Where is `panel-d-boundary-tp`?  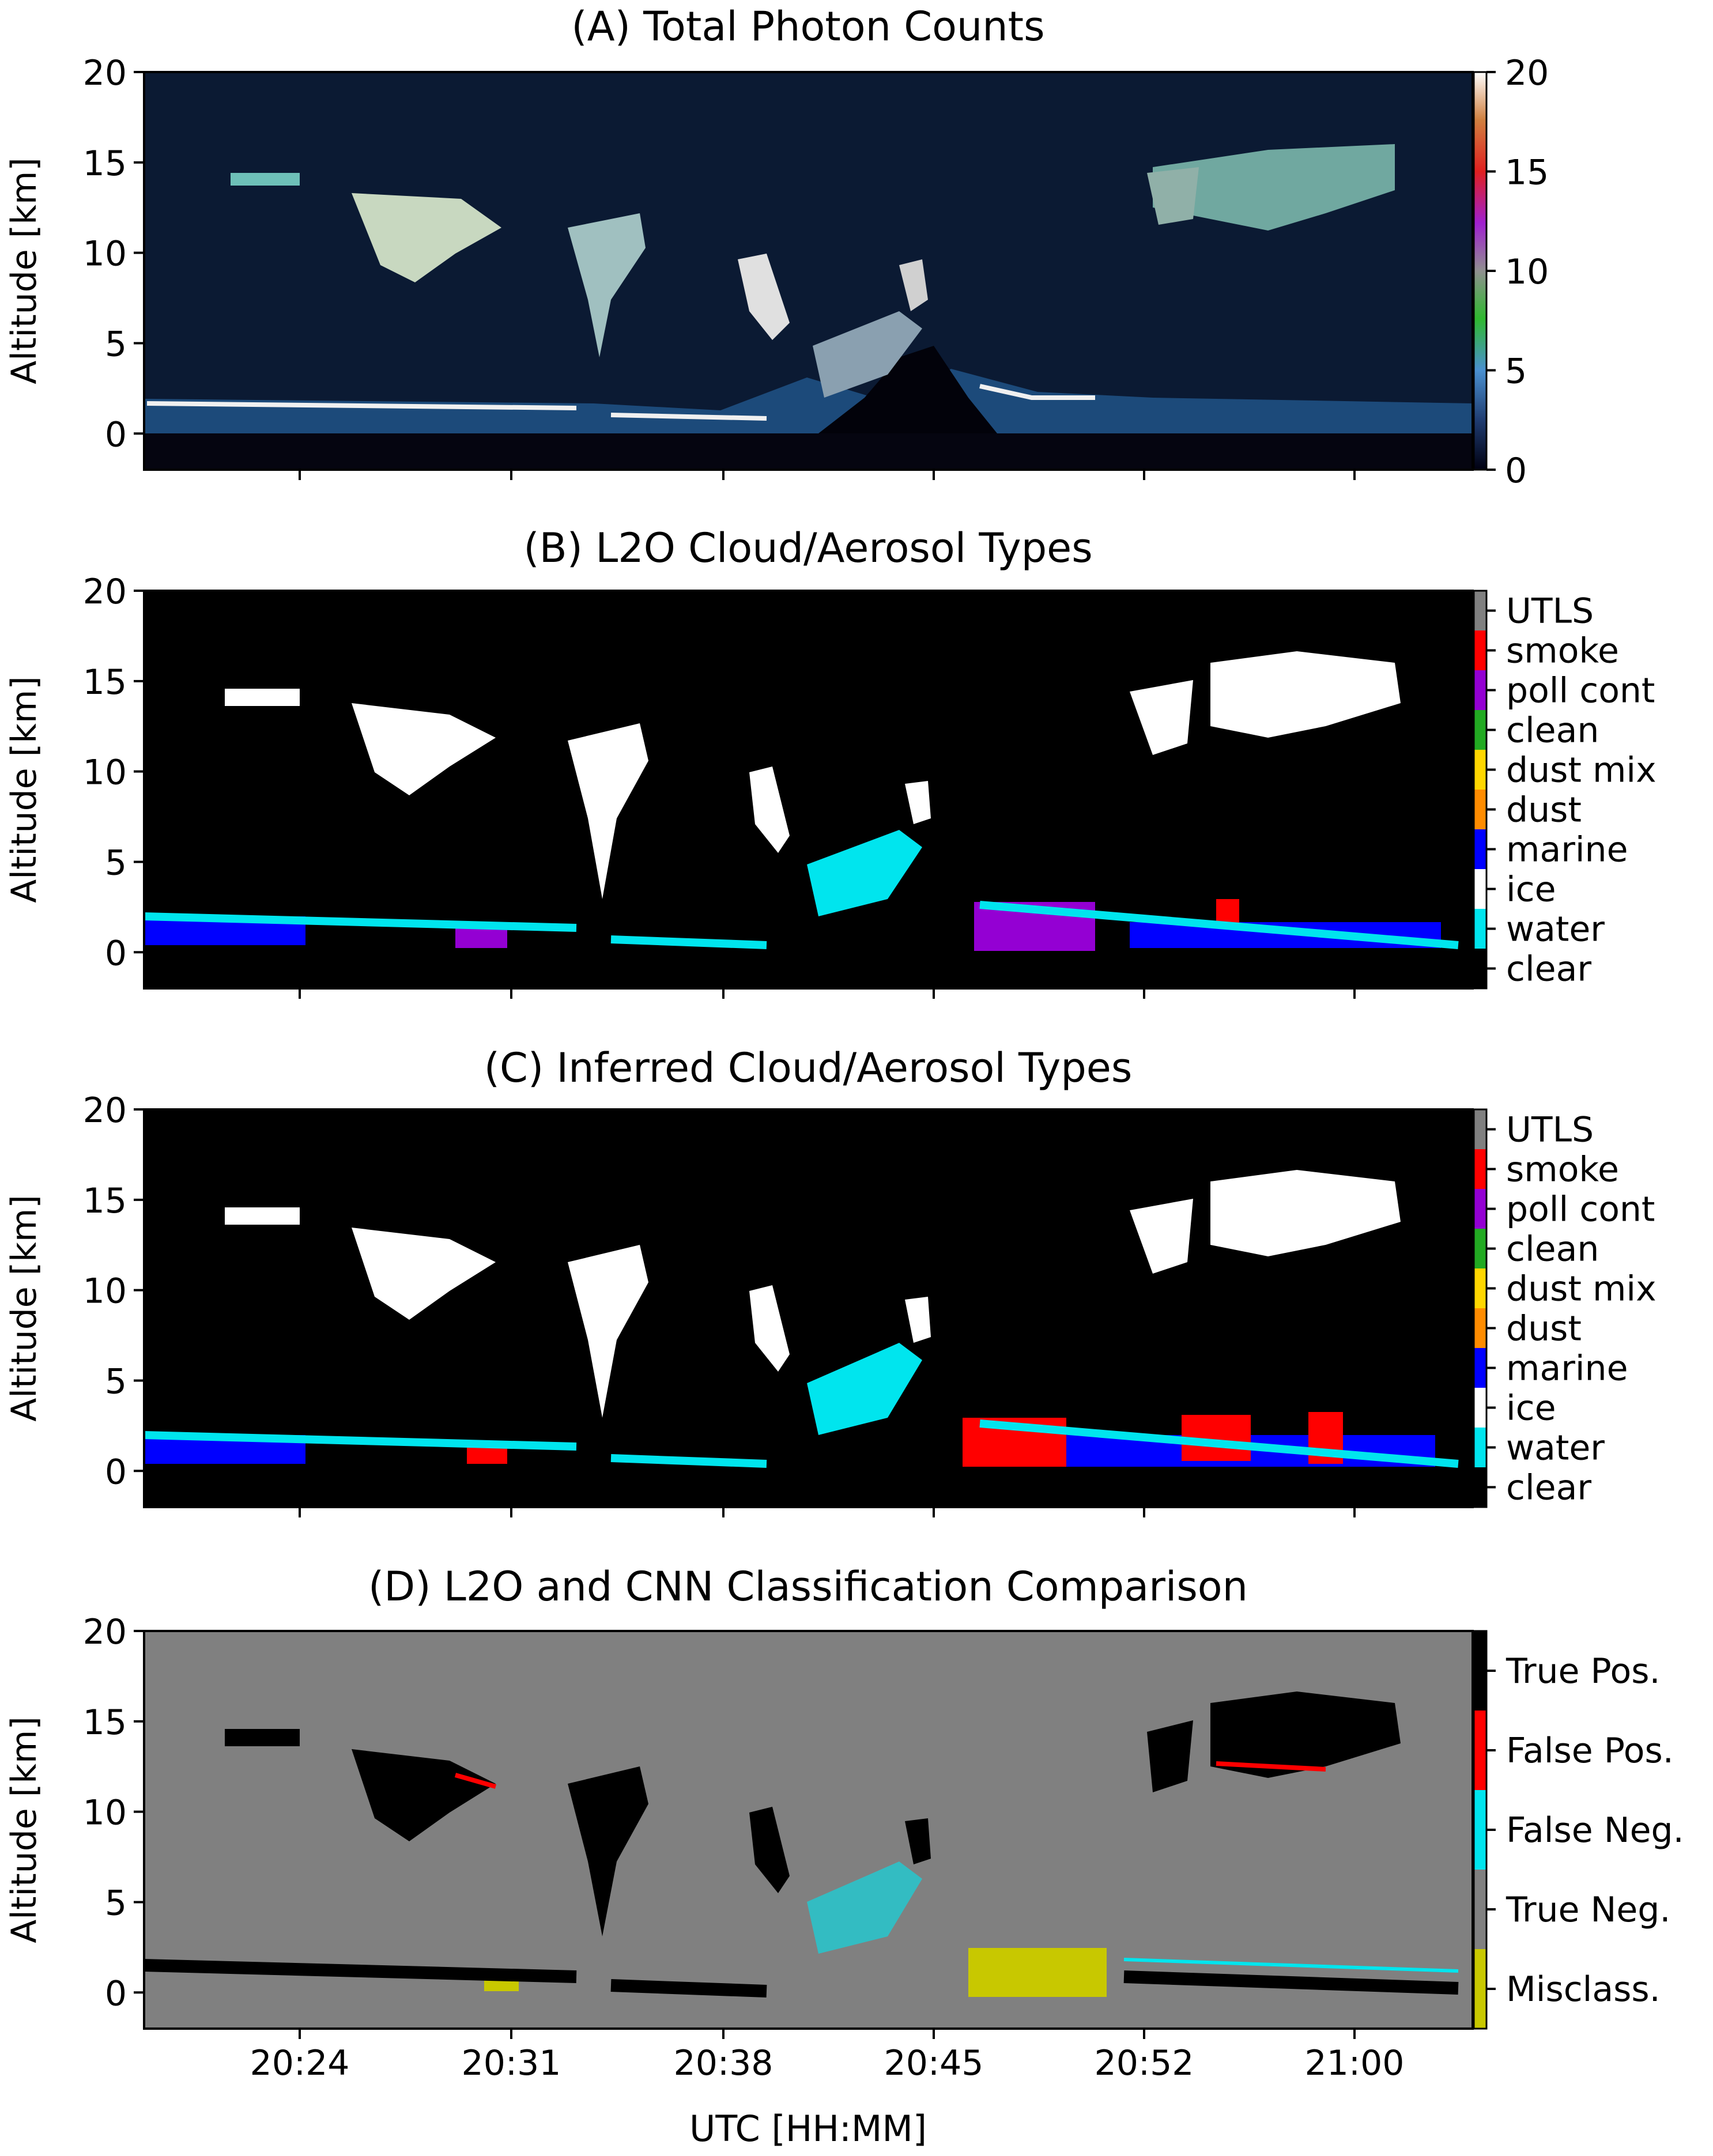
panel-d-boundary-tp is located at coordinates (801, 1979).